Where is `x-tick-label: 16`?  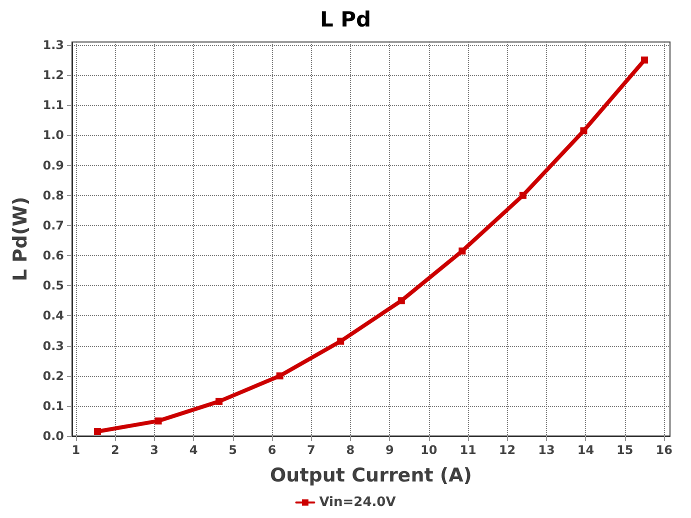 x-tick-label: 16 is located at coordinates (664, 450).